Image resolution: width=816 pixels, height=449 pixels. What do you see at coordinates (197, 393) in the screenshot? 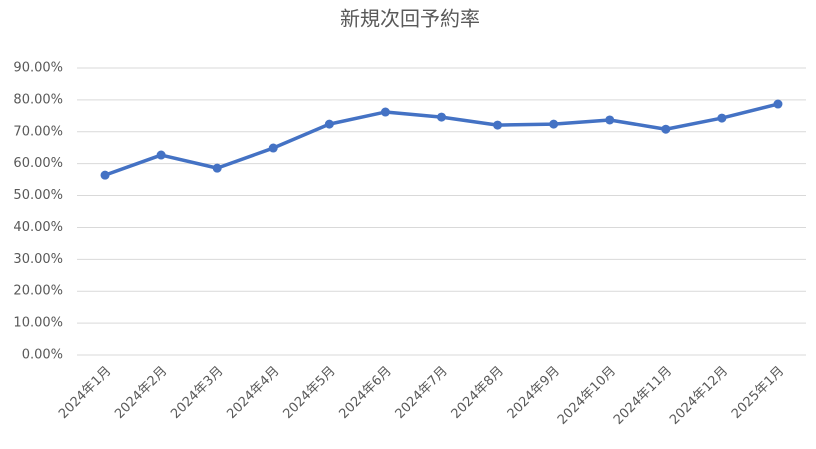
I see `x-tick-label: 2024年3月` at bounding box center [197, 393].